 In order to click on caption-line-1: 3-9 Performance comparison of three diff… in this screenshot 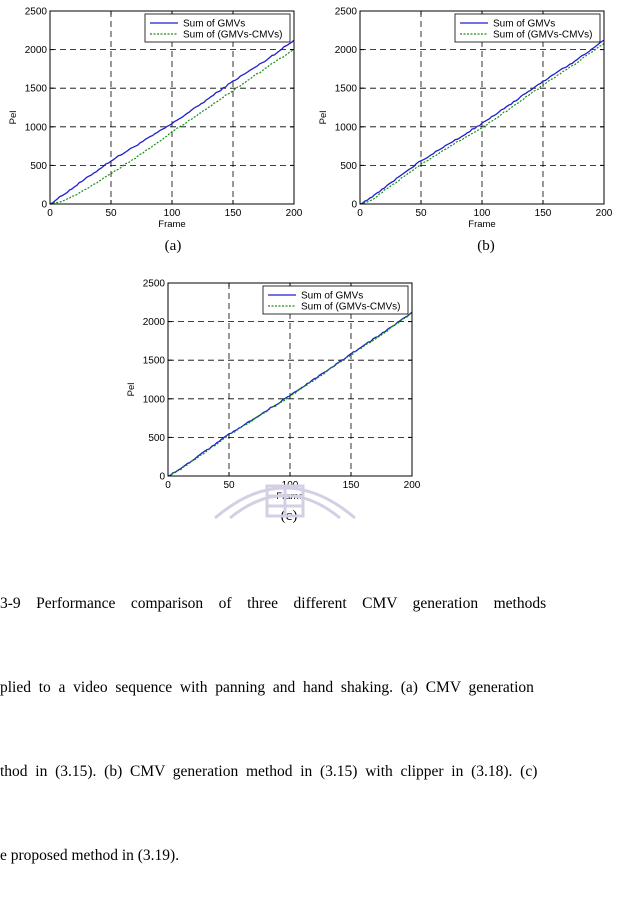, I will do `click(273, 603)`.